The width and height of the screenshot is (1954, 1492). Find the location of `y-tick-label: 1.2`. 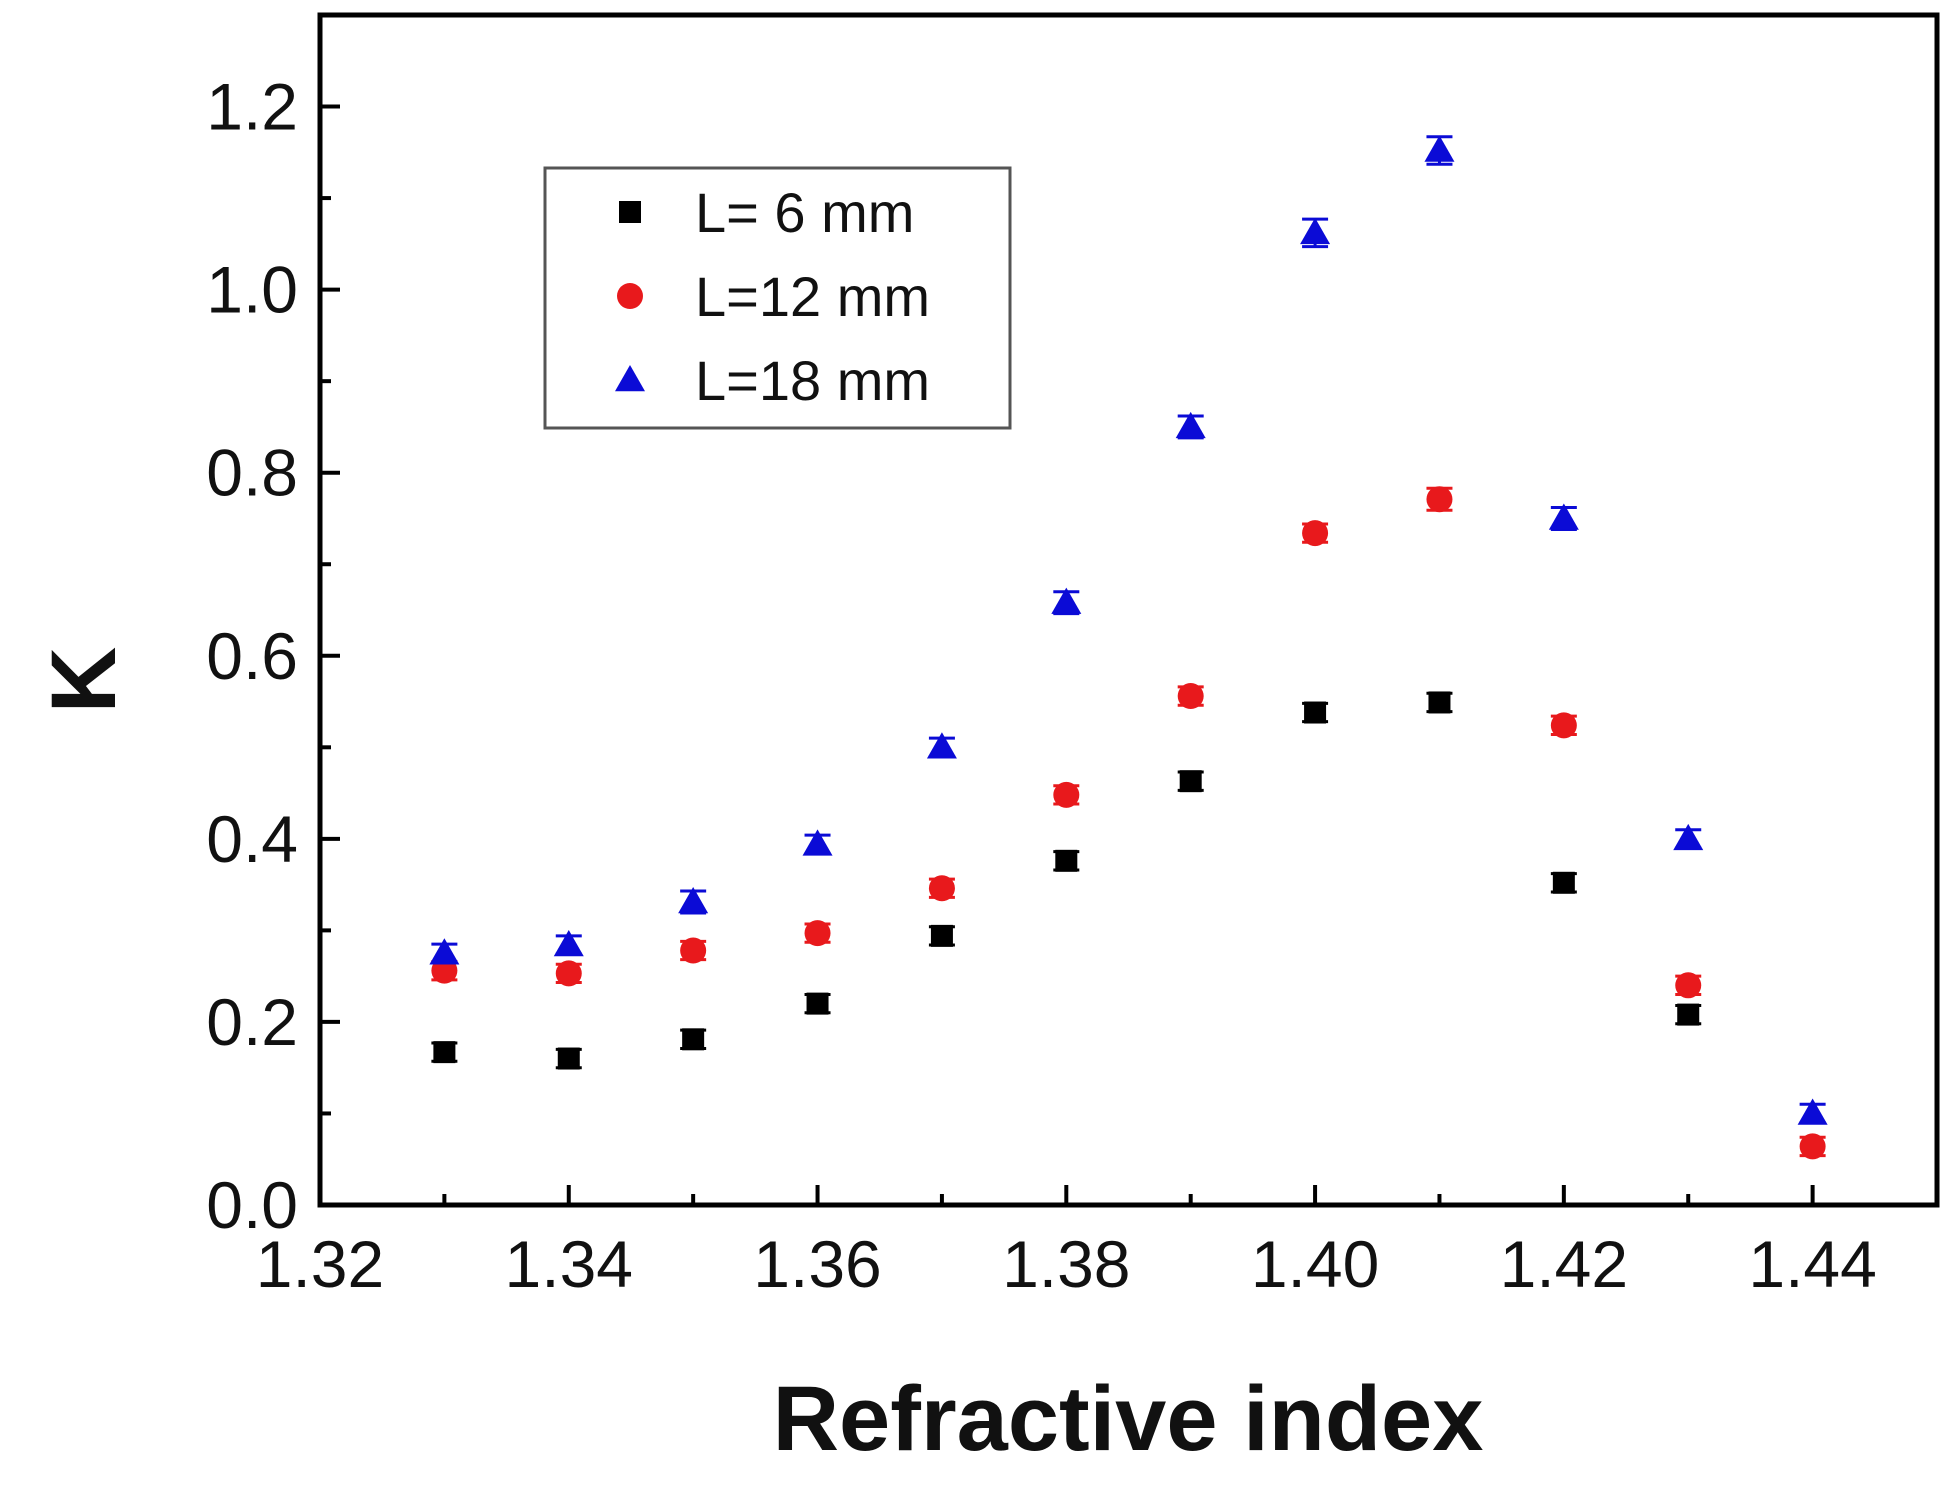

y-tick-label: 1.2 is located at coordinates (252, 107).